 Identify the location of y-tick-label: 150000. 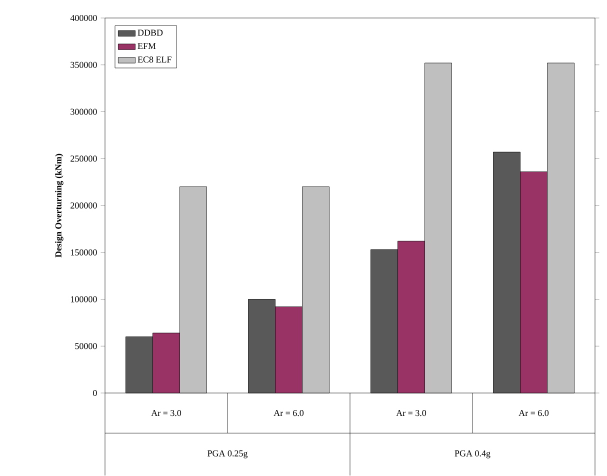
(83, 252).